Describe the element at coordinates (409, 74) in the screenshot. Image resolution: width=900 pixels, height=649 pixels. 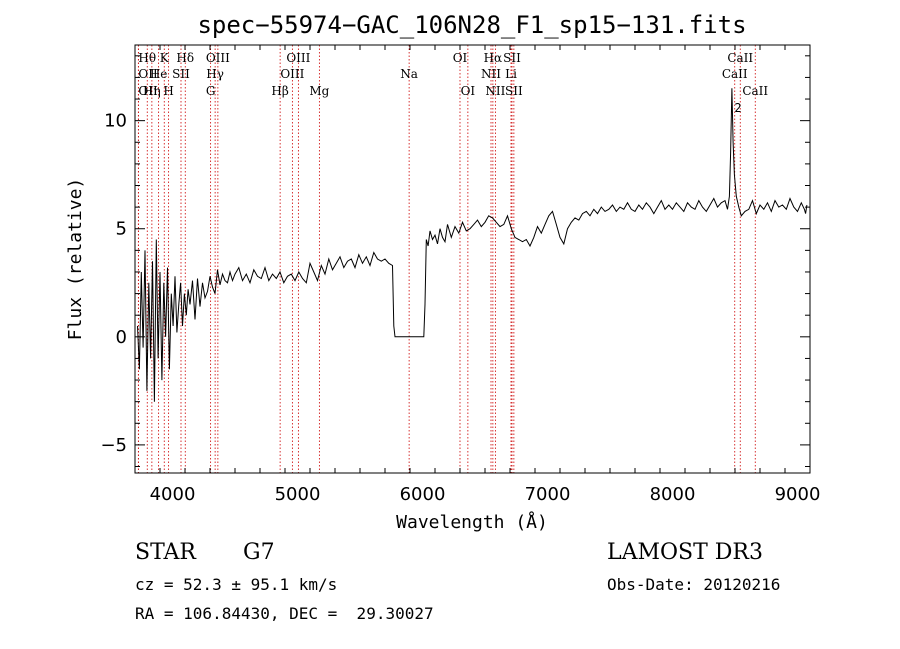
I see `line-label-16: Na` at that location.